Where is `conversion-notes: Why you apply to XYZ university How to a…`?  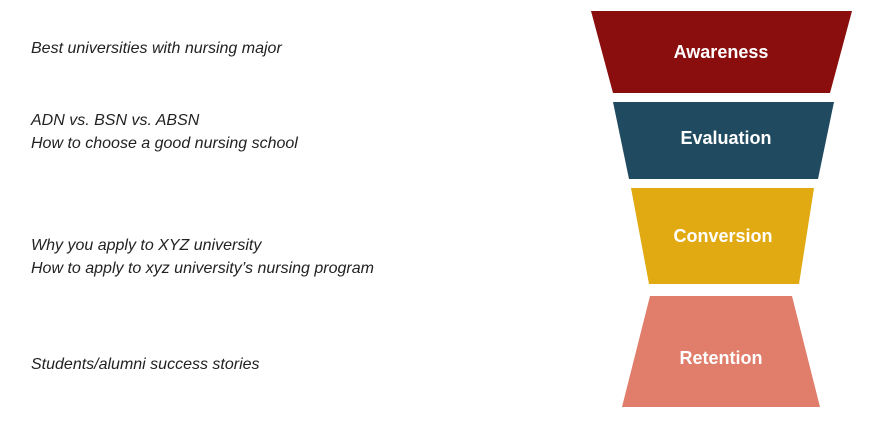 conversion-notes: Why you apply to XYZ university How to a… is located at coordinates (202, 257).